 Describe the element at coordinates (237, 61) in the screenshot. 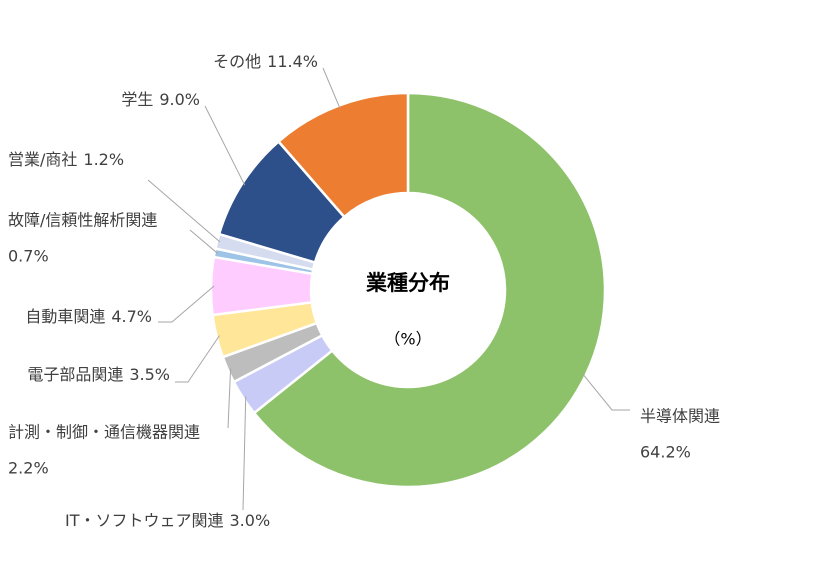

I see `category-label: その他` at that location.